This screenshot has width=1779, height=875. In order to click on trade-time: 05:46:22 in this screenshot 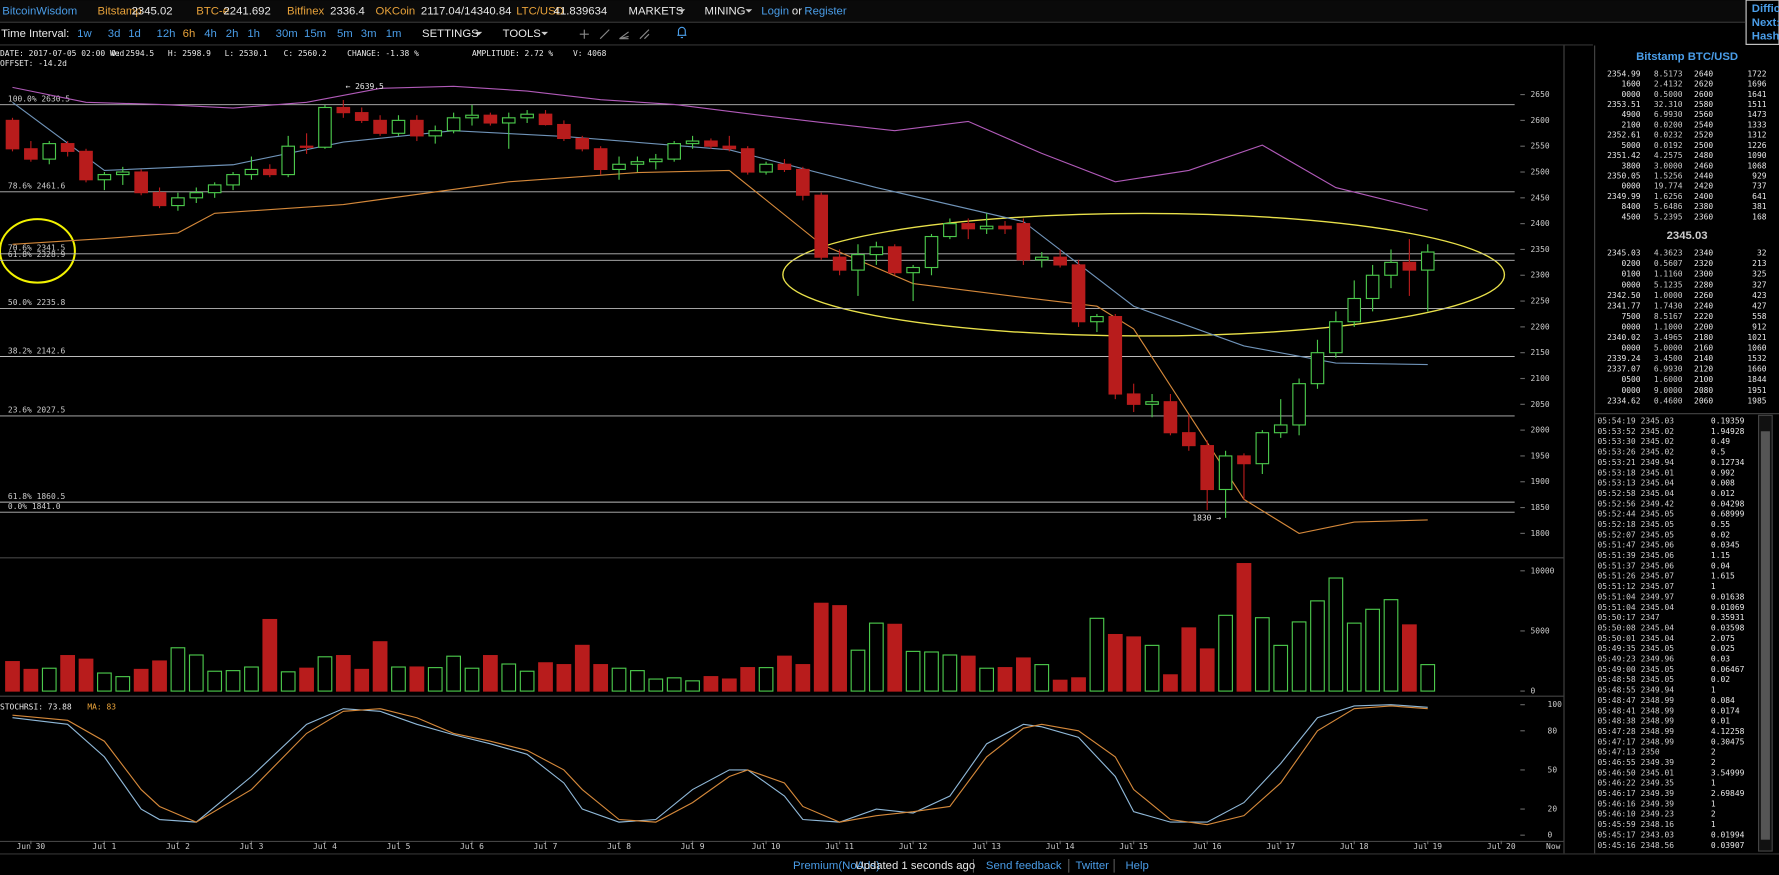, I will do `click(1616, 783)`.